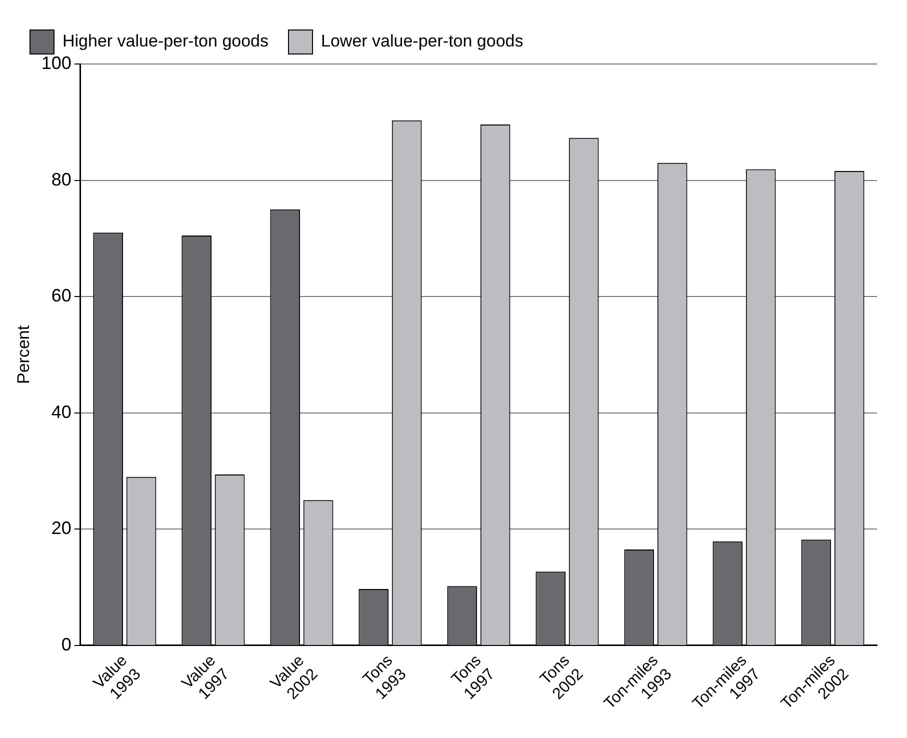 The width and height of the screenshot is (907, 738). Describe the element at coordinates (66, 644) in the screenshot. I see `y-tick-label: 0` at that location.